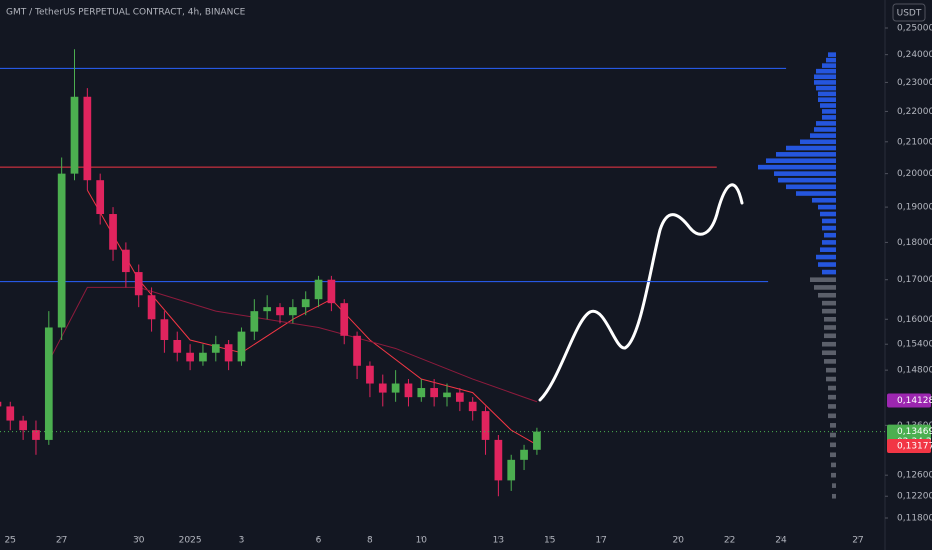 The height and width of the screenshot is (550, 932). Describe the element at coordinates (914, 446) in the screenshot. I see `price-label: 0,13177` at that location.